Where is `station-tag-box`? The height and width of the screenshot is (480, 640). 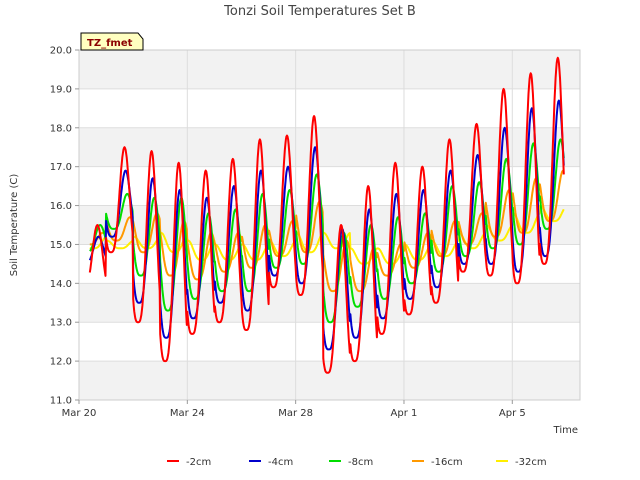
station-tag-box is located at coordinates (112, 41).